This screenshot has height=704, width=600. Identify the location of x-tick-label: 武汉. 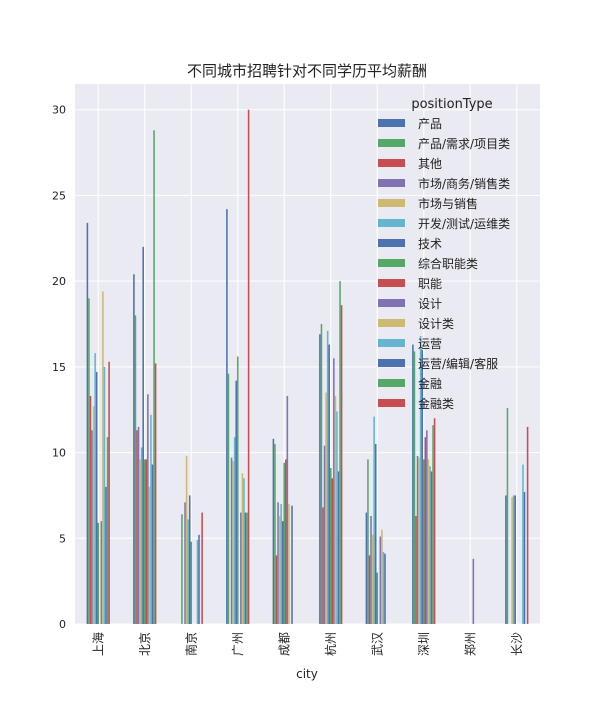
(377, 644).